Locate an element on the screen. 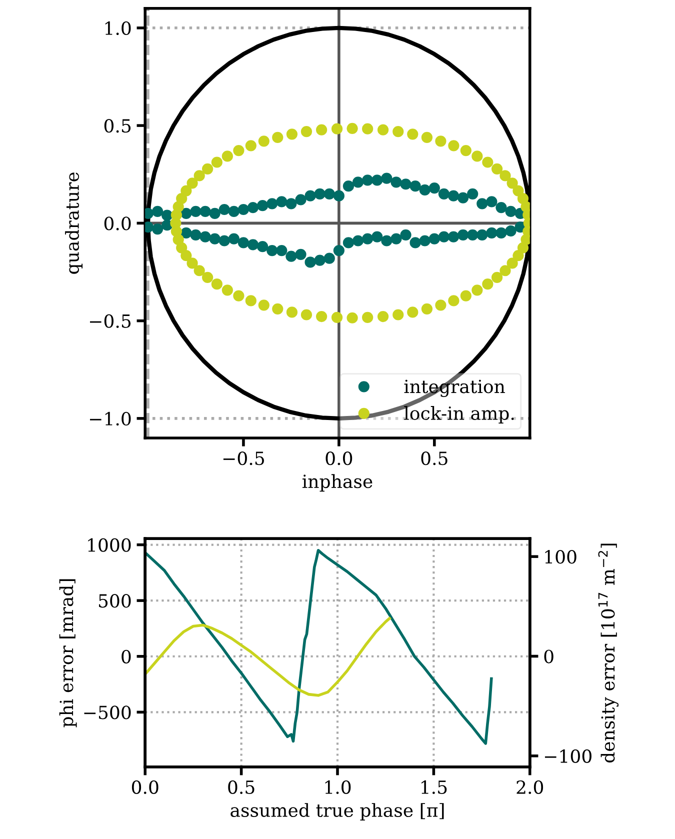 Image resolution: width=675 pixels, height=839 pixels. y2-tick-label: 100 is located at coordinates (560, 557).